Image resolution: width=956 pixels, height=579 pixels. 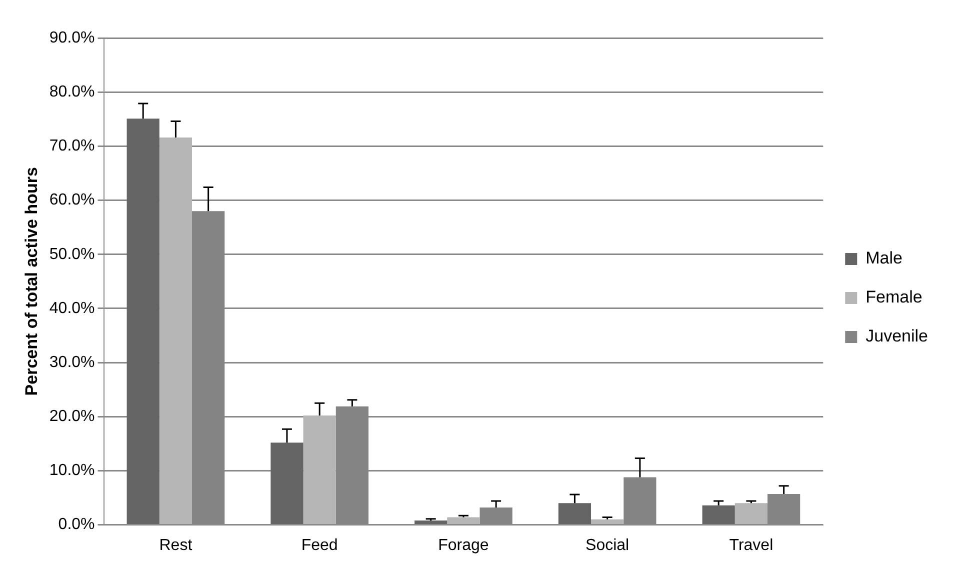 What do you see at coordinates (72, 471) in the screenshot?
I see `y-tick-label: 10.0%` at bounding box center [72, 471].